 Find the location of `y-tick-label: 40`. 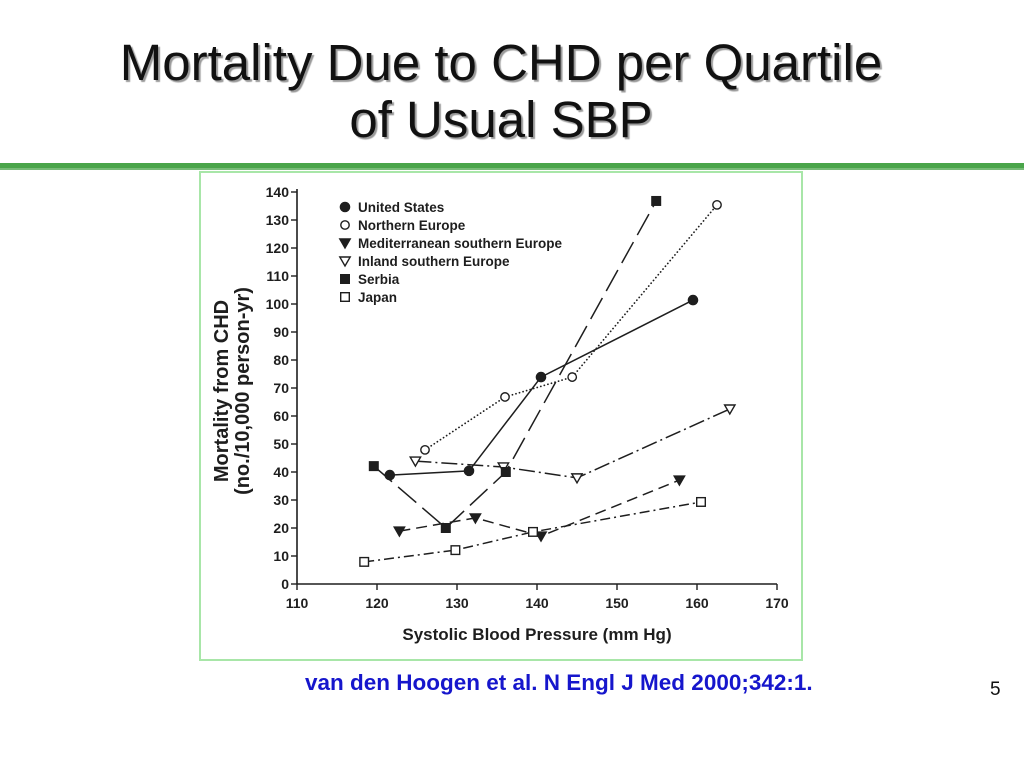

y-tick-label: 40 is located at coordinates (281, 472).